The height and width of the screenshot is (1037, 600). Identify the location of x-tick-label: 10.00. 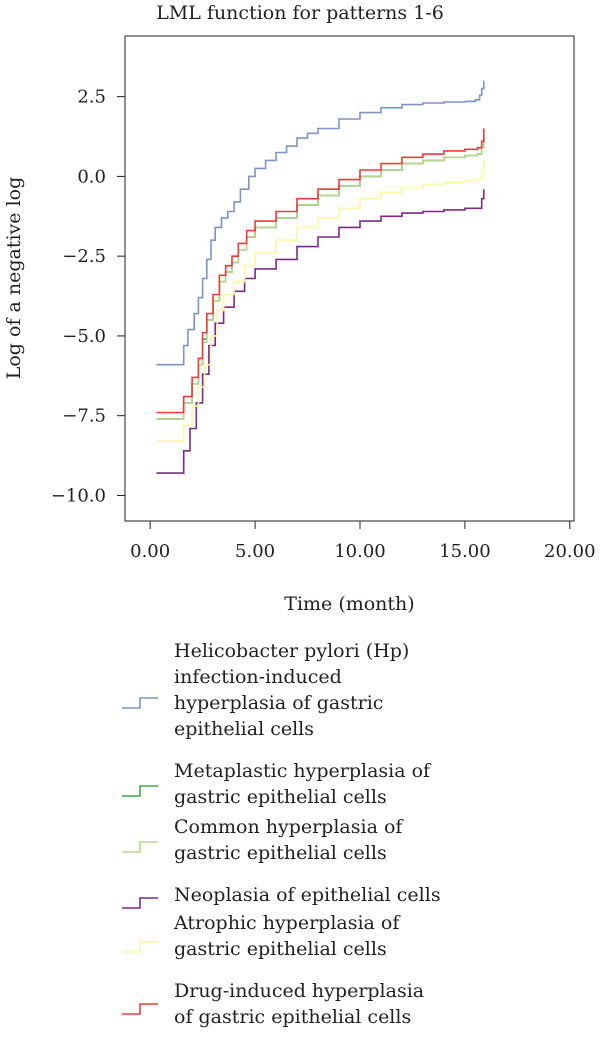
(360, 551).